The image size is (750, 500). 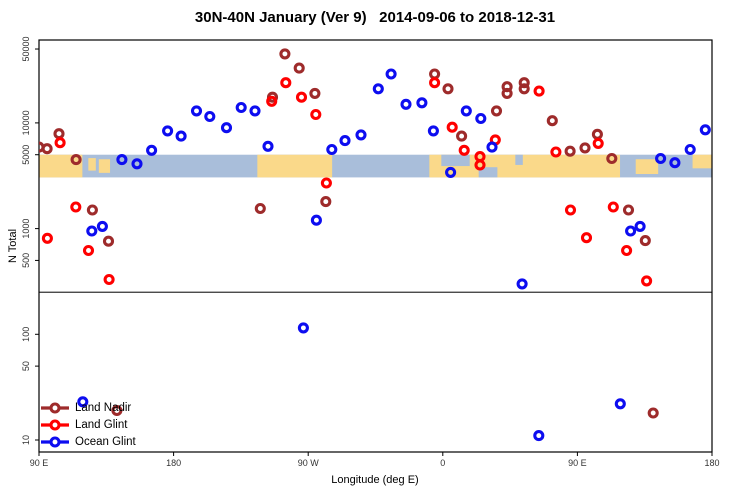 I want to click on legend-marker-land-glint, so click(x=55, y=424).